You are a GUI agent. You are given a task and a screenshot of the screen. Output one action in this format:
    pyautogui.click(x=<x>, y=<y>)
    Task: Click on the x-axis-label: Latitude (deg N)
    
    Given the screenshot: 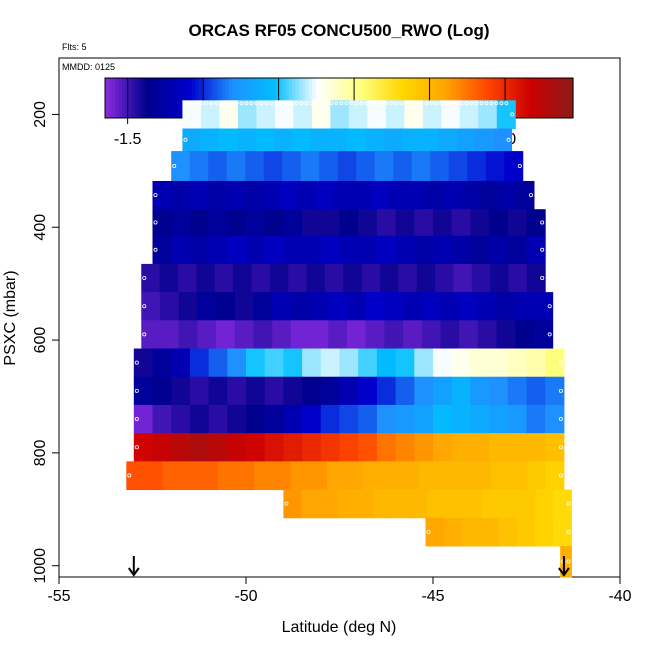 What is the action you would take?
    pyautogui.click(x=339, y=627)
    